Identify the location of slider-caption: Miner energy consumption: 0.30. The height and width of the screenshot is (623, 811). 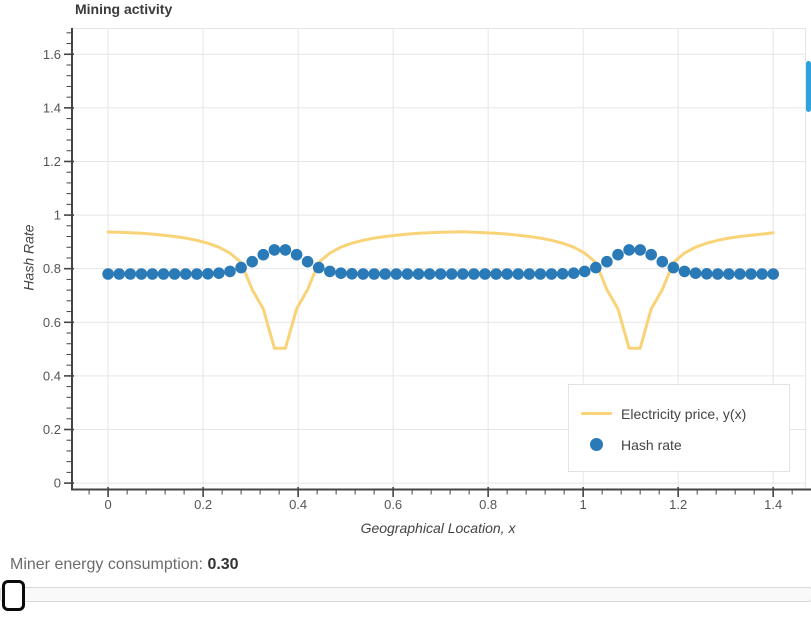
(124, 565).